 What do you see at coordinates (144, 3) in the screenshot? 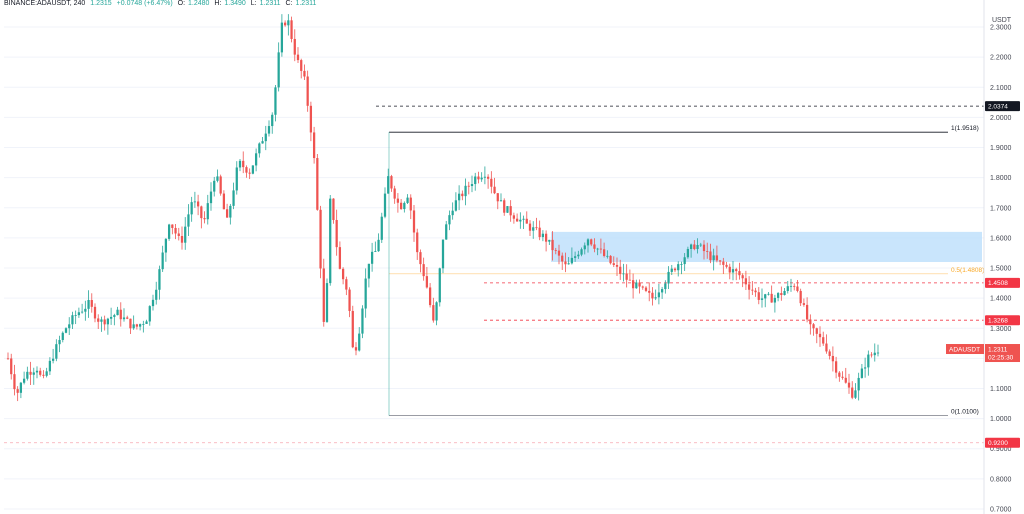
I see `price-change: +0.0748 (+6.47%)` at bounding box center [144, 3].